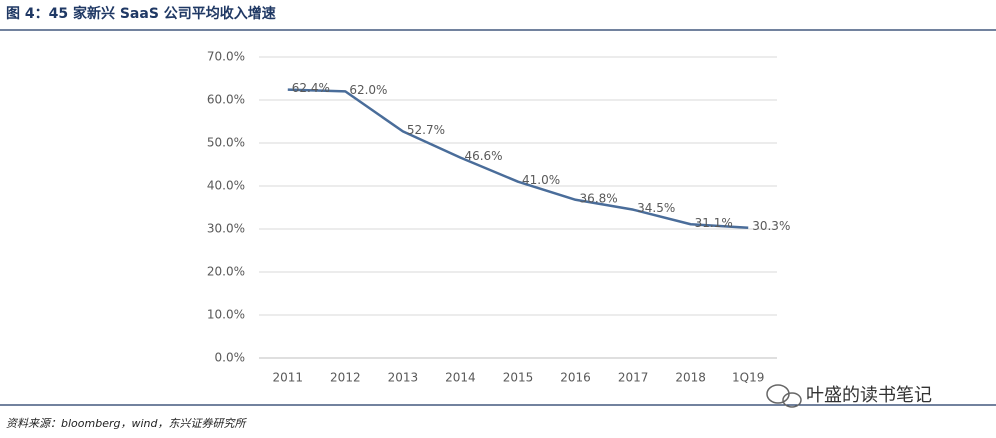 The height and width of the screenshot is (438, 996). Describe the element at coordinates (311, 88) in the screenshot. I see `data-label: 62.4%` at that location.